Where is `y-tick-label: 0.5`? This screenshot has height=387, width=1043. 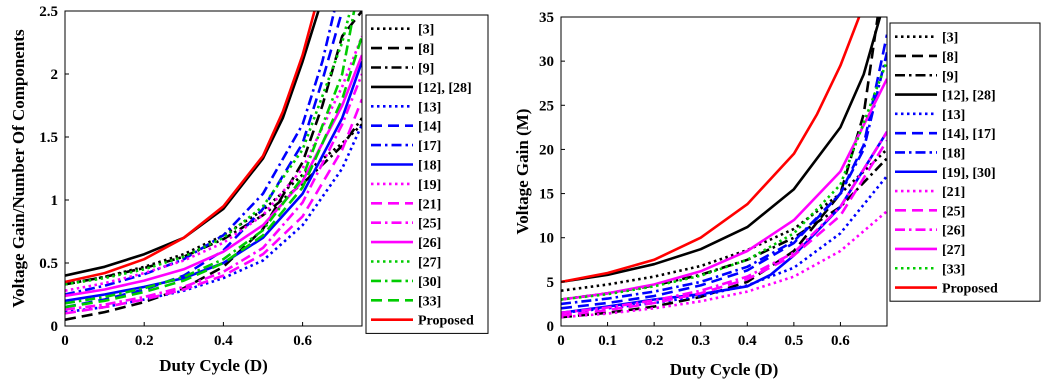 y-tick-label: 0.5 is located at coordinates (48, 264).